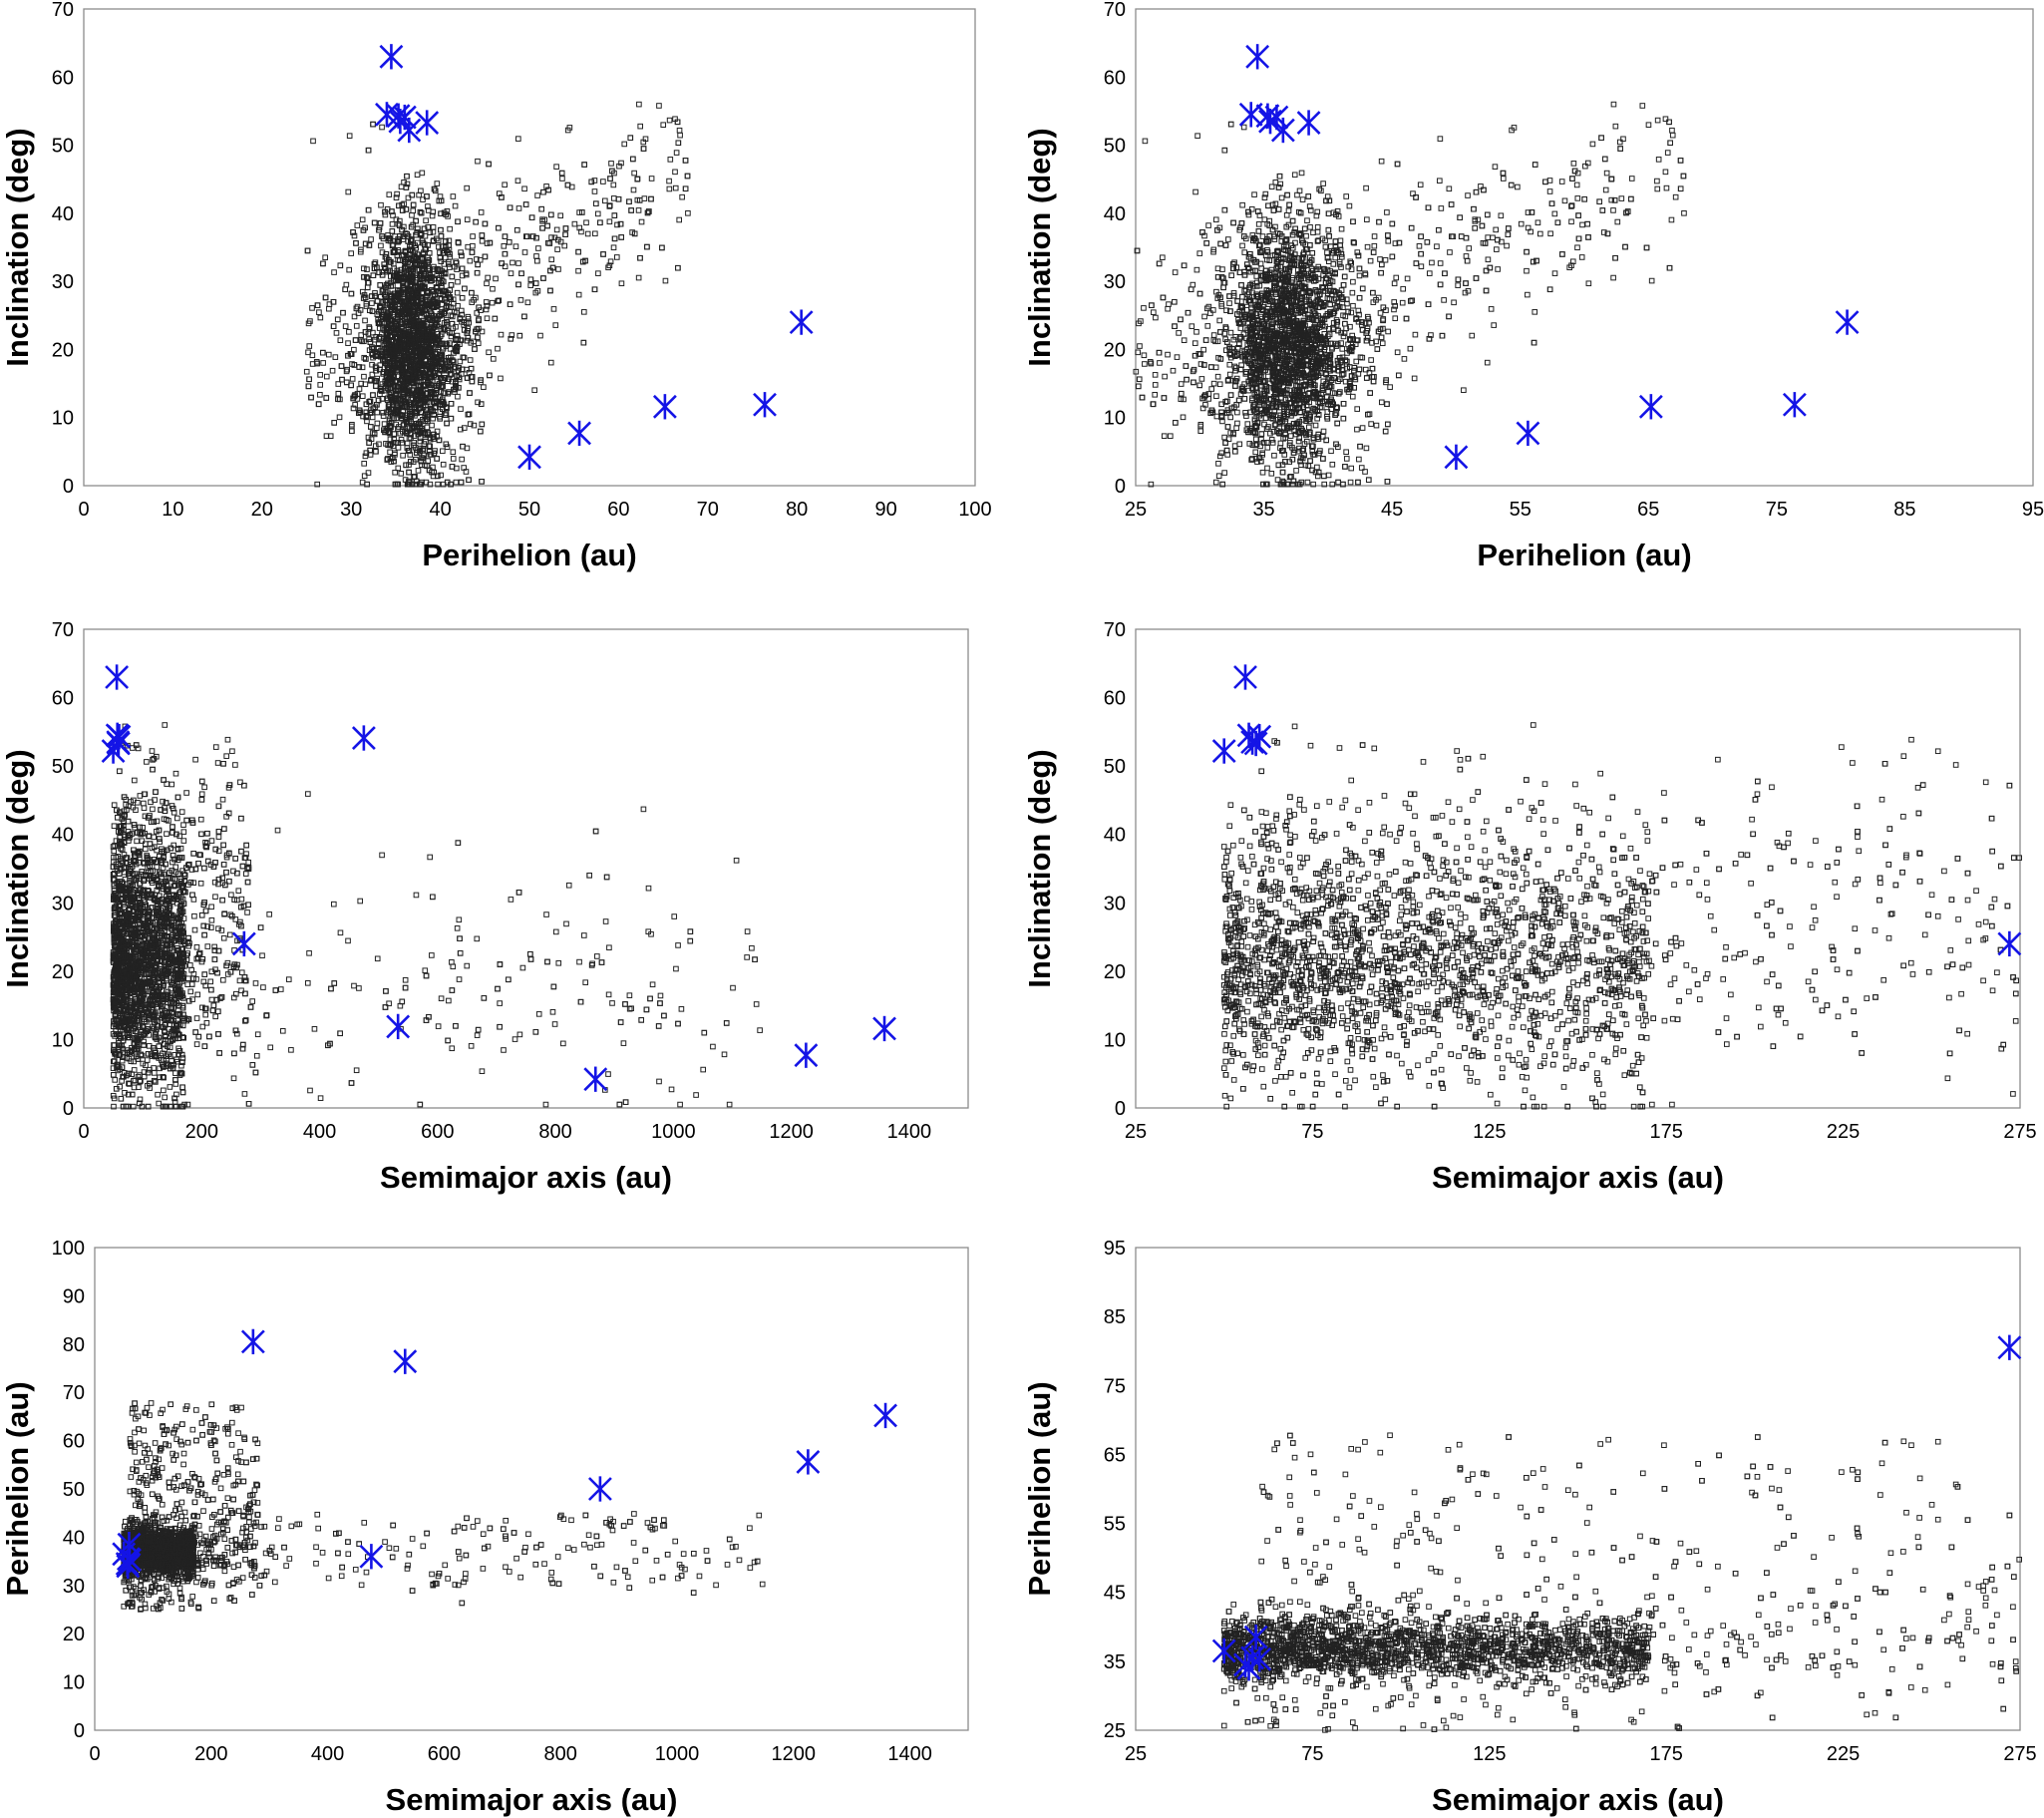 This screenshot has width=2044, height=1818. Describe the element at coordinates (885, 510) in the screenshot. I see `x-tick-label: 90` at that location.